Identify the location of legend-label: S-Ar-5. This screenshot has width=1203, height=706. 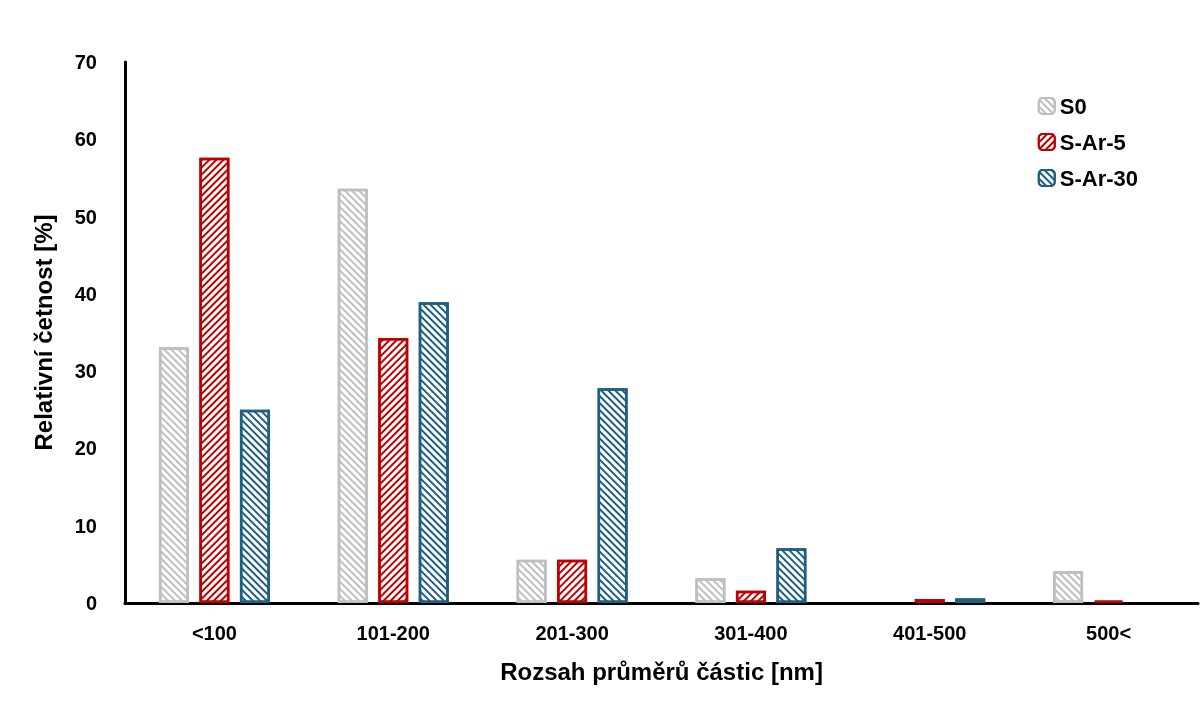
(1092, 142).